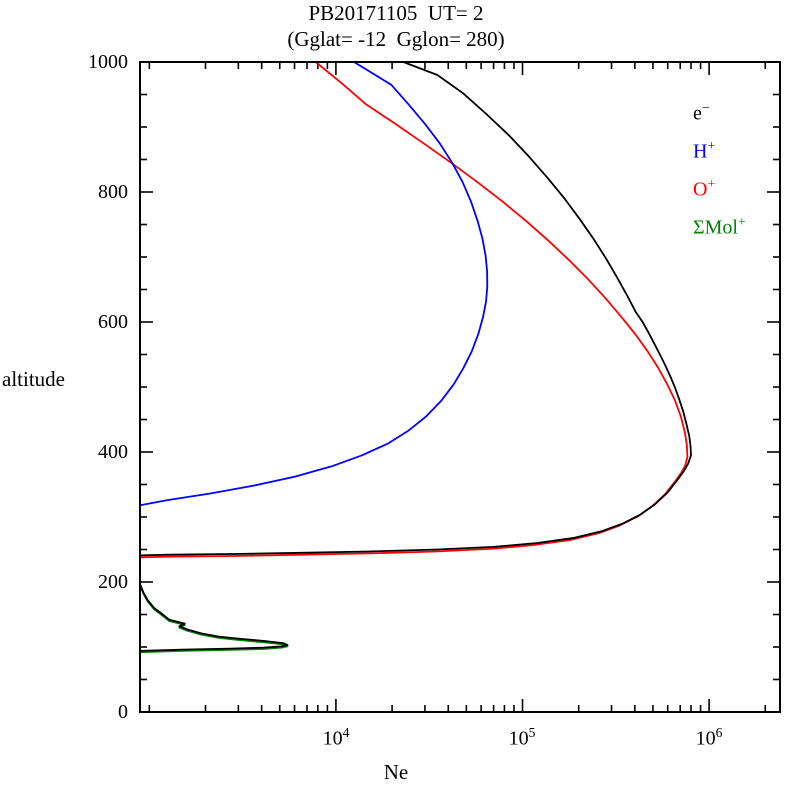 The width and height of the screenshot is (792, 795). What do you see at coordinates (123, 712) in the screenshot?
I see `y-tick-label-0: 0` at bounding box center [123, 712].